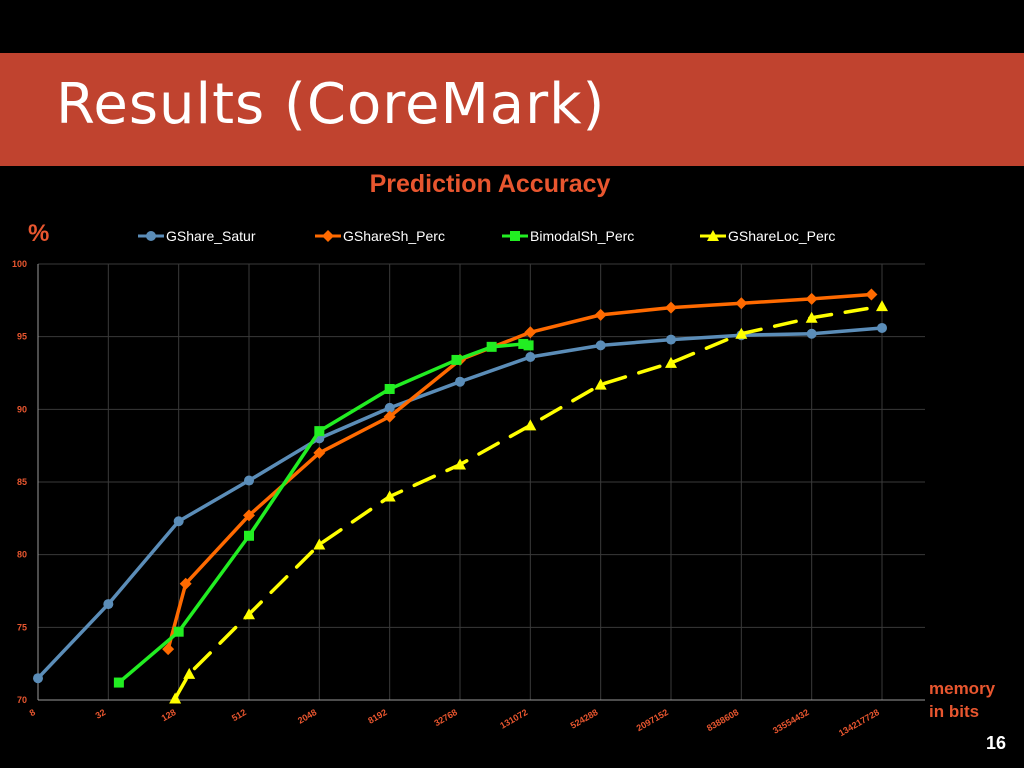 The image size is (1024, 768). I want to click on x-tick-label: 8192, so click(377, 716).